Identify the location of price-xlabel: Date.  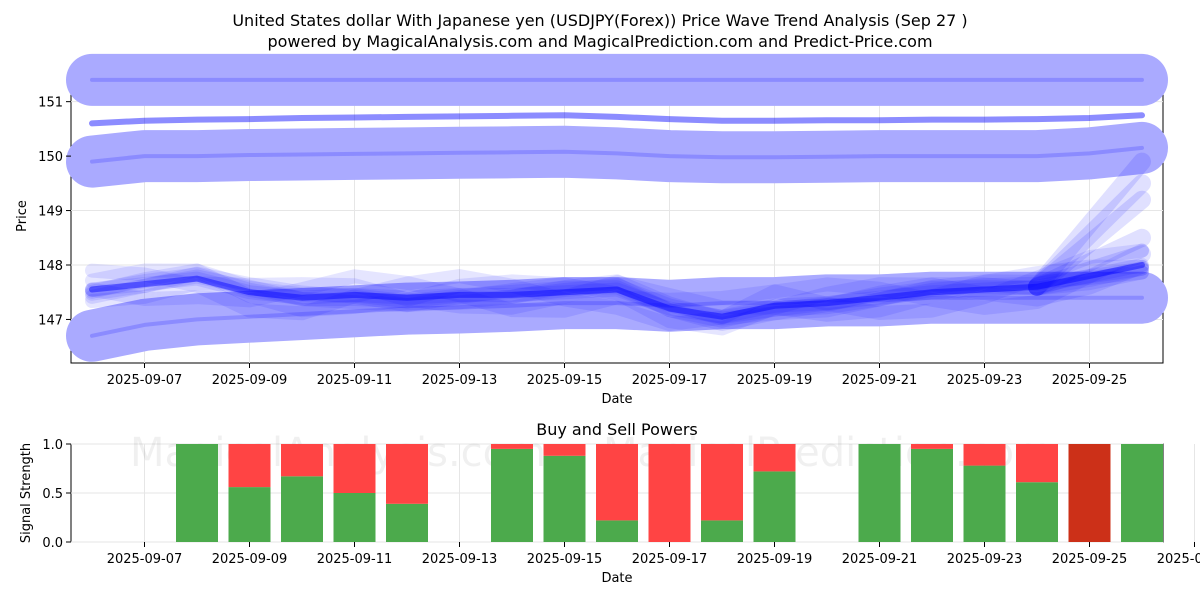
(616, 399).